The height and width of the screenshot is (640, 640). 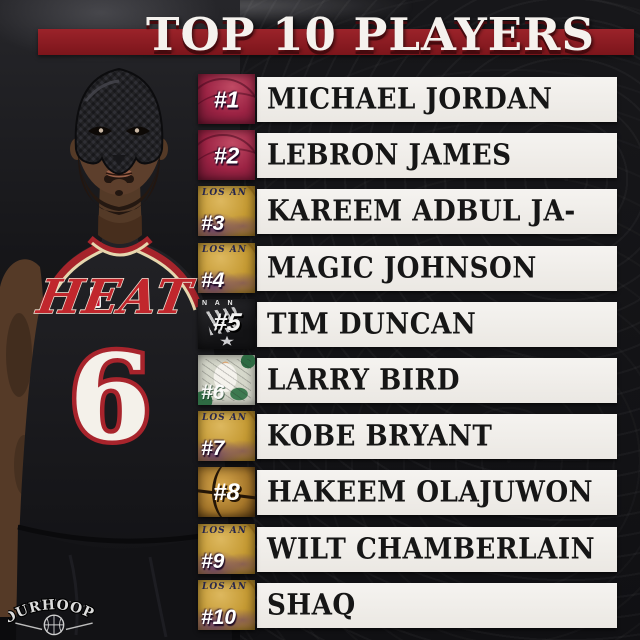 I want to click on name-bar: WILT CHAMBERLAIN, so click(x=437, y=549).